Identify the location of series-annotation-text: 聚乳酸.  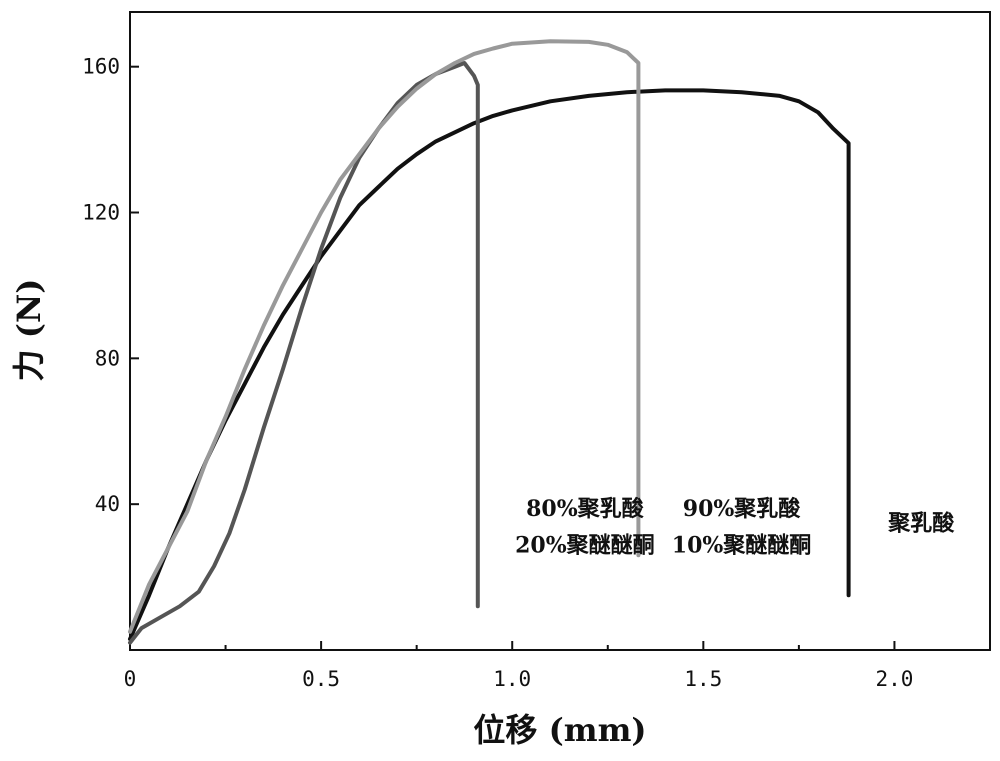
(921, 523).